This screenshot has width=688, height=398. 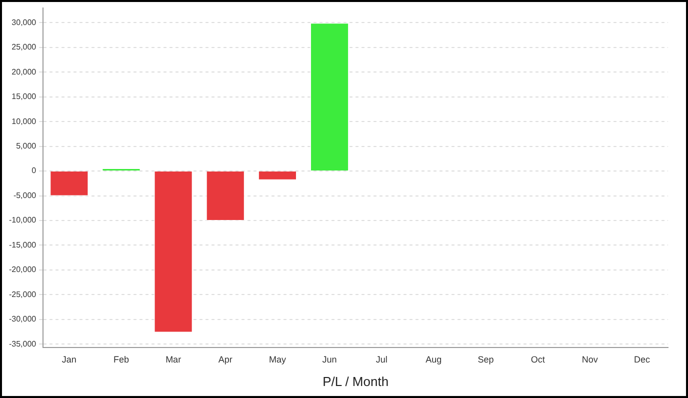 What do you see at coordinates (25, 195) in the screenshot?
I see `y-tick-label: -5,000` at bounding box center [25, 195].